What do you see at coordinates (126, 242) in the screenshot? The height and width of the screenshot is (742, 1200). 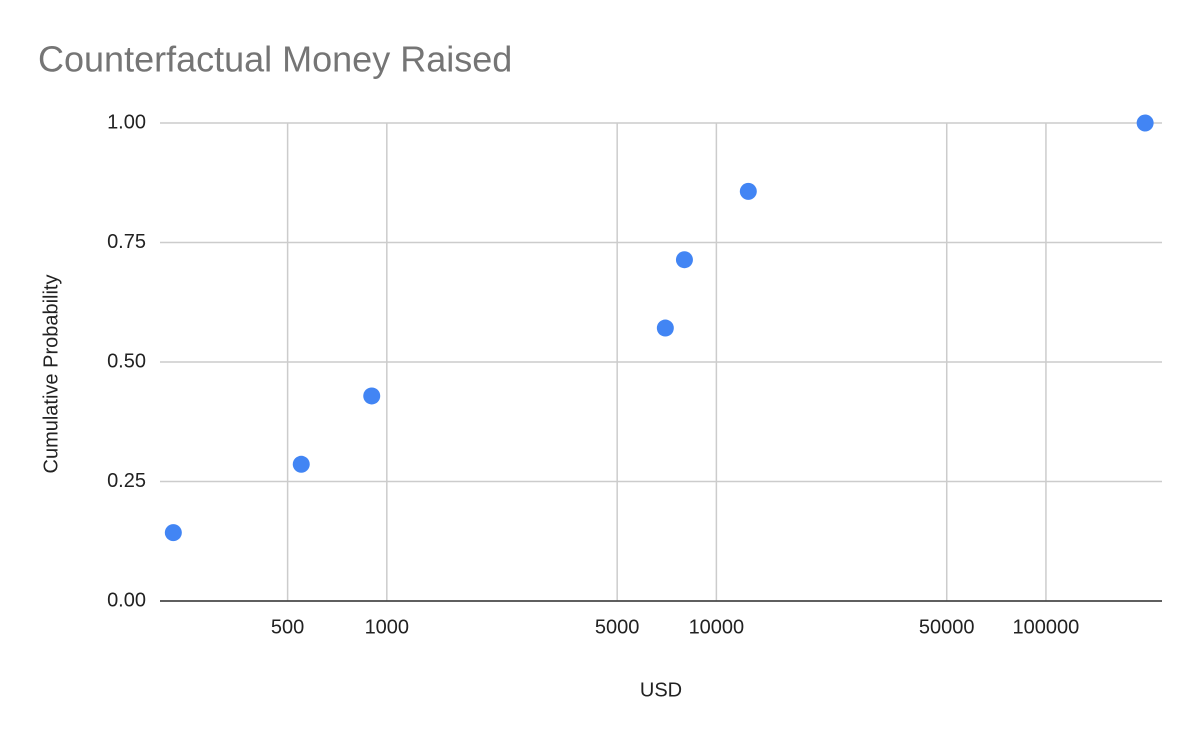 I see `y-tick-label: 0.75` at bounding box center [126, 242].